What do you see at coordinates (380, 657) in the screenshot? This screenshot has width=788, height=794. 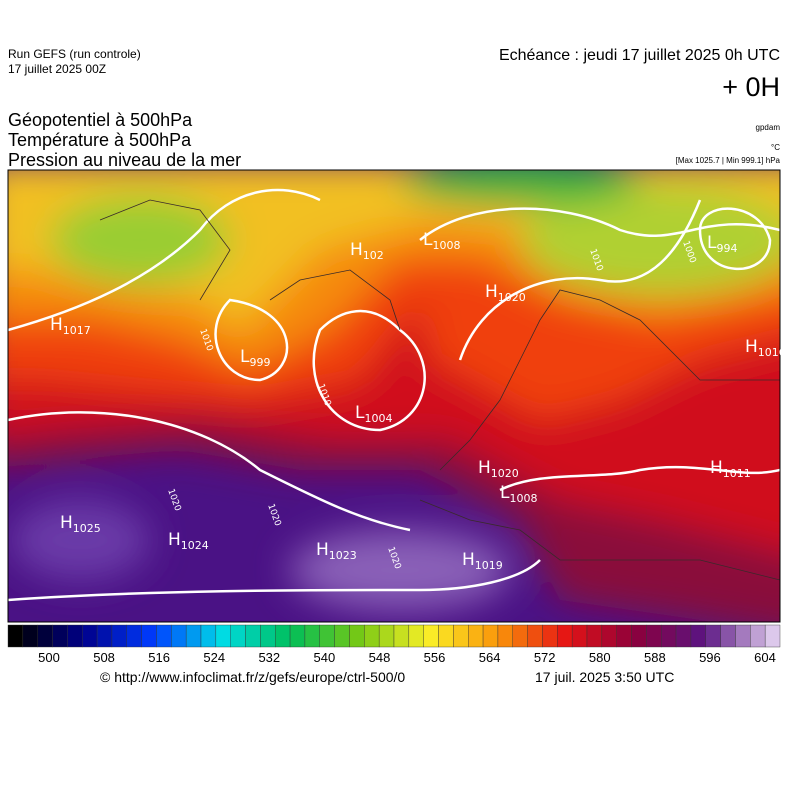 I see `colorbar-label: 548` at bounding box center [380, 657].